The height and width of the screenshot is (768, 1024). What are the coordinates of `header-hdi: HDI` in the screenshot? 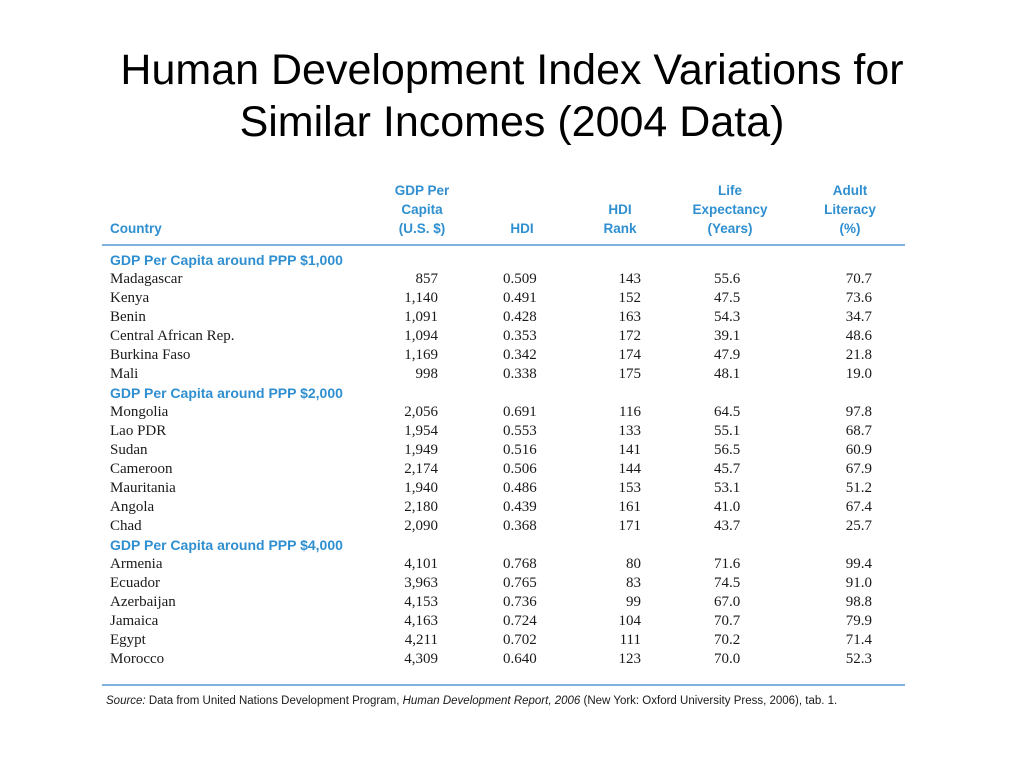 It's located at (522, 228).